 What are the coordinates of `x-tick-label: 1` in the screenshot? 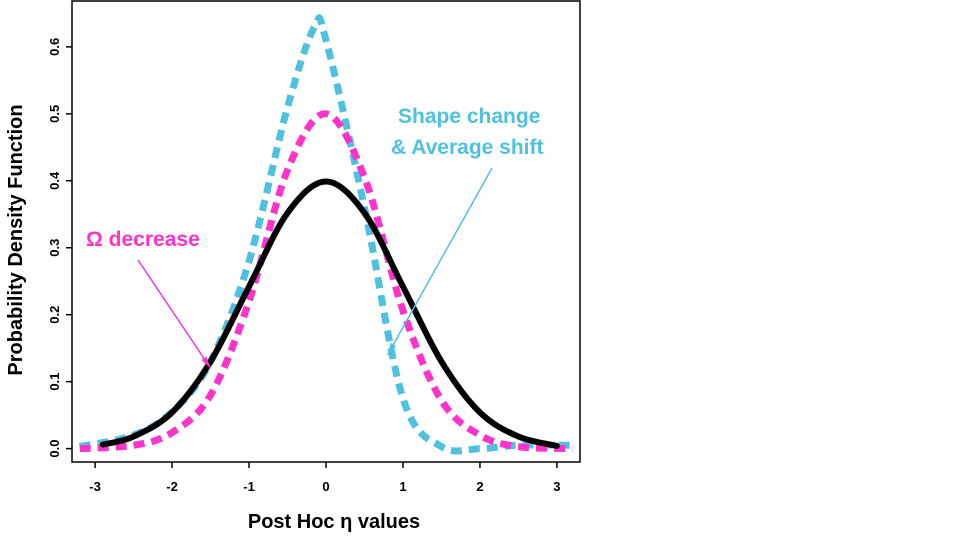 It's located at (402, 486).